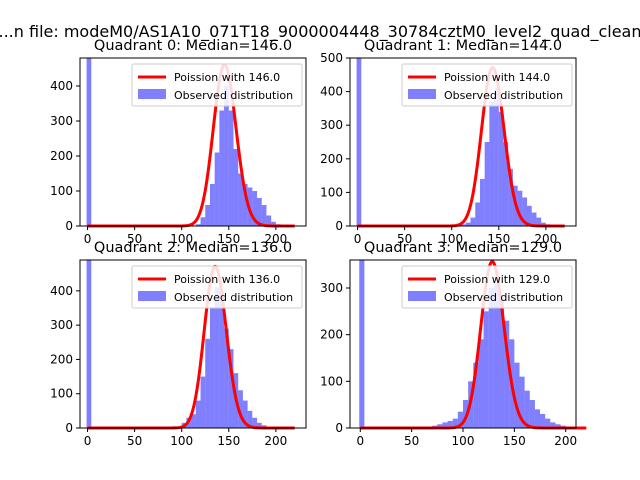  I want to click on y-tick-label: 300, so click(61, 121).